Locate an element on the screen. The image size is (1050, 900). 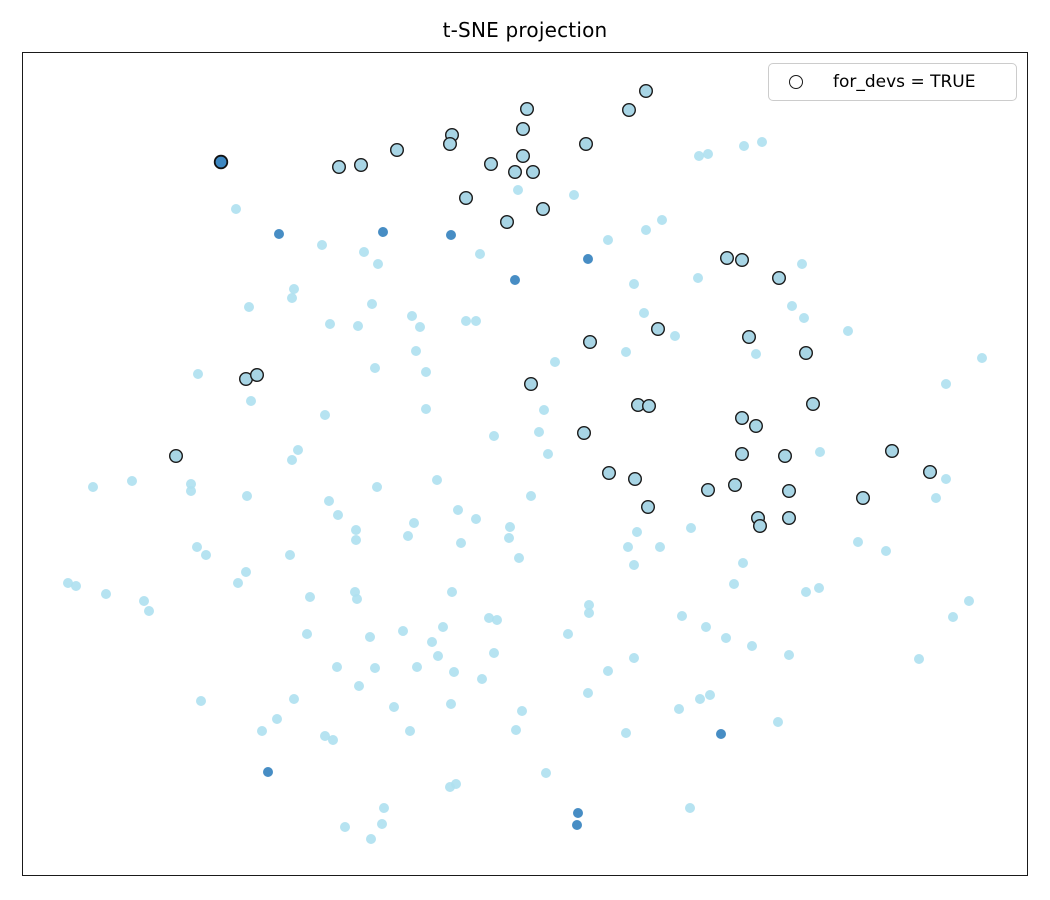
legend-label: for_devs = TRUE is located at coordinates (904, 82).